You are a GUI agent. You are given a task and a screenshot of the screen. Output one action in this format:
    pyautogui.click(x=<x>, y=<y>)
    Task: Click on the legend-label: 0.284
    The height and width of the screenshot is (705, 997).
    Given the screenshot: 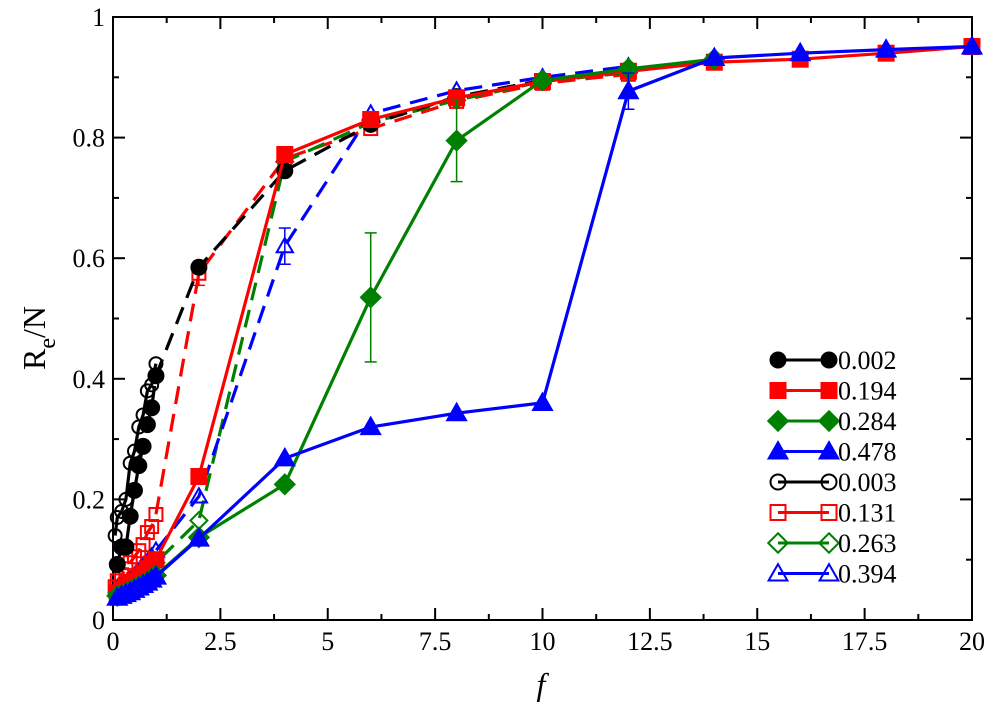 What is the action you would take?
    pyautogui.click(x=867, y=421)
    